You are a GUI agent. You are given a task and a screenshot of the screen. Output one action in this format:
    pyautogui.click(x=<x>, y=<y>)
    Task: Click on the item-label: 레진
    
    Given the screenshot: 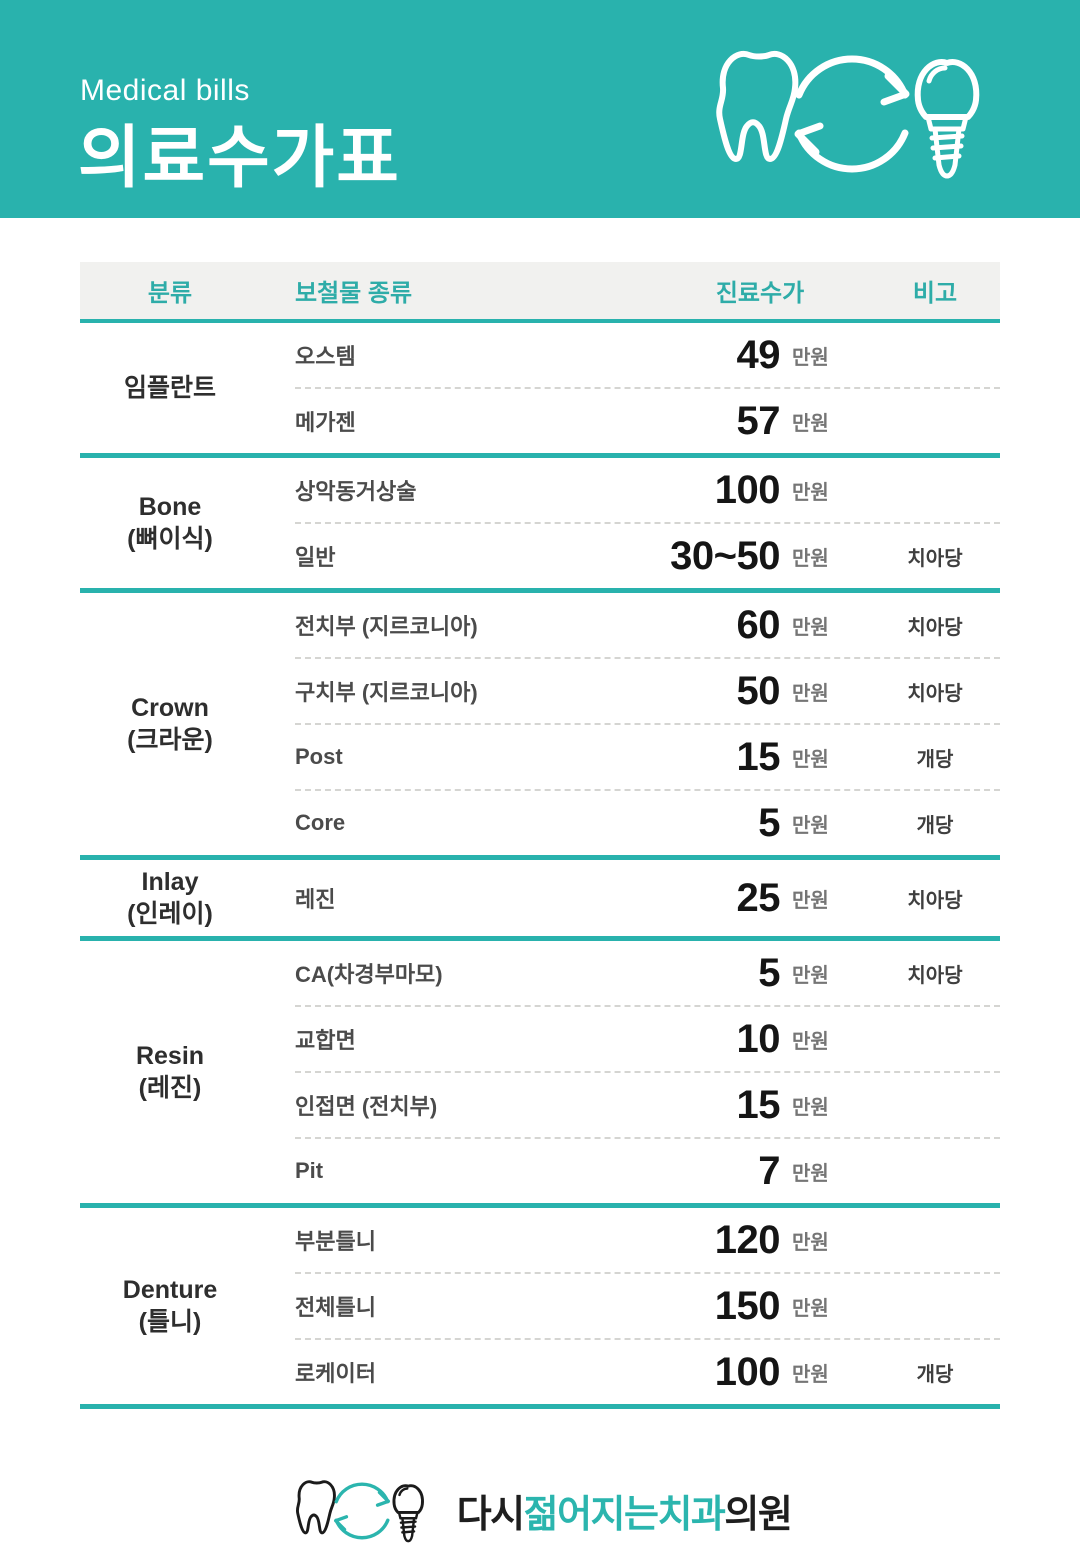 What is the action you would take?
    pyautogui.click(x=315, y=899)
    